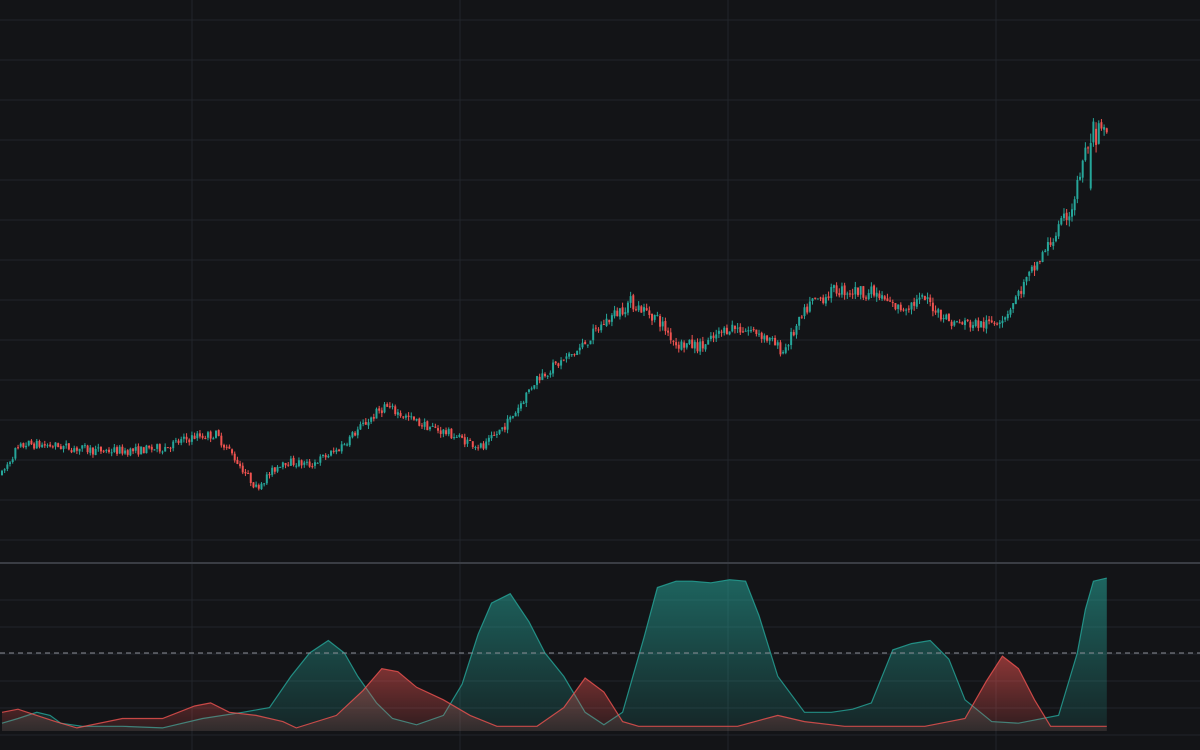  I want to click on indicator-line-bearish, so click(554, 692).